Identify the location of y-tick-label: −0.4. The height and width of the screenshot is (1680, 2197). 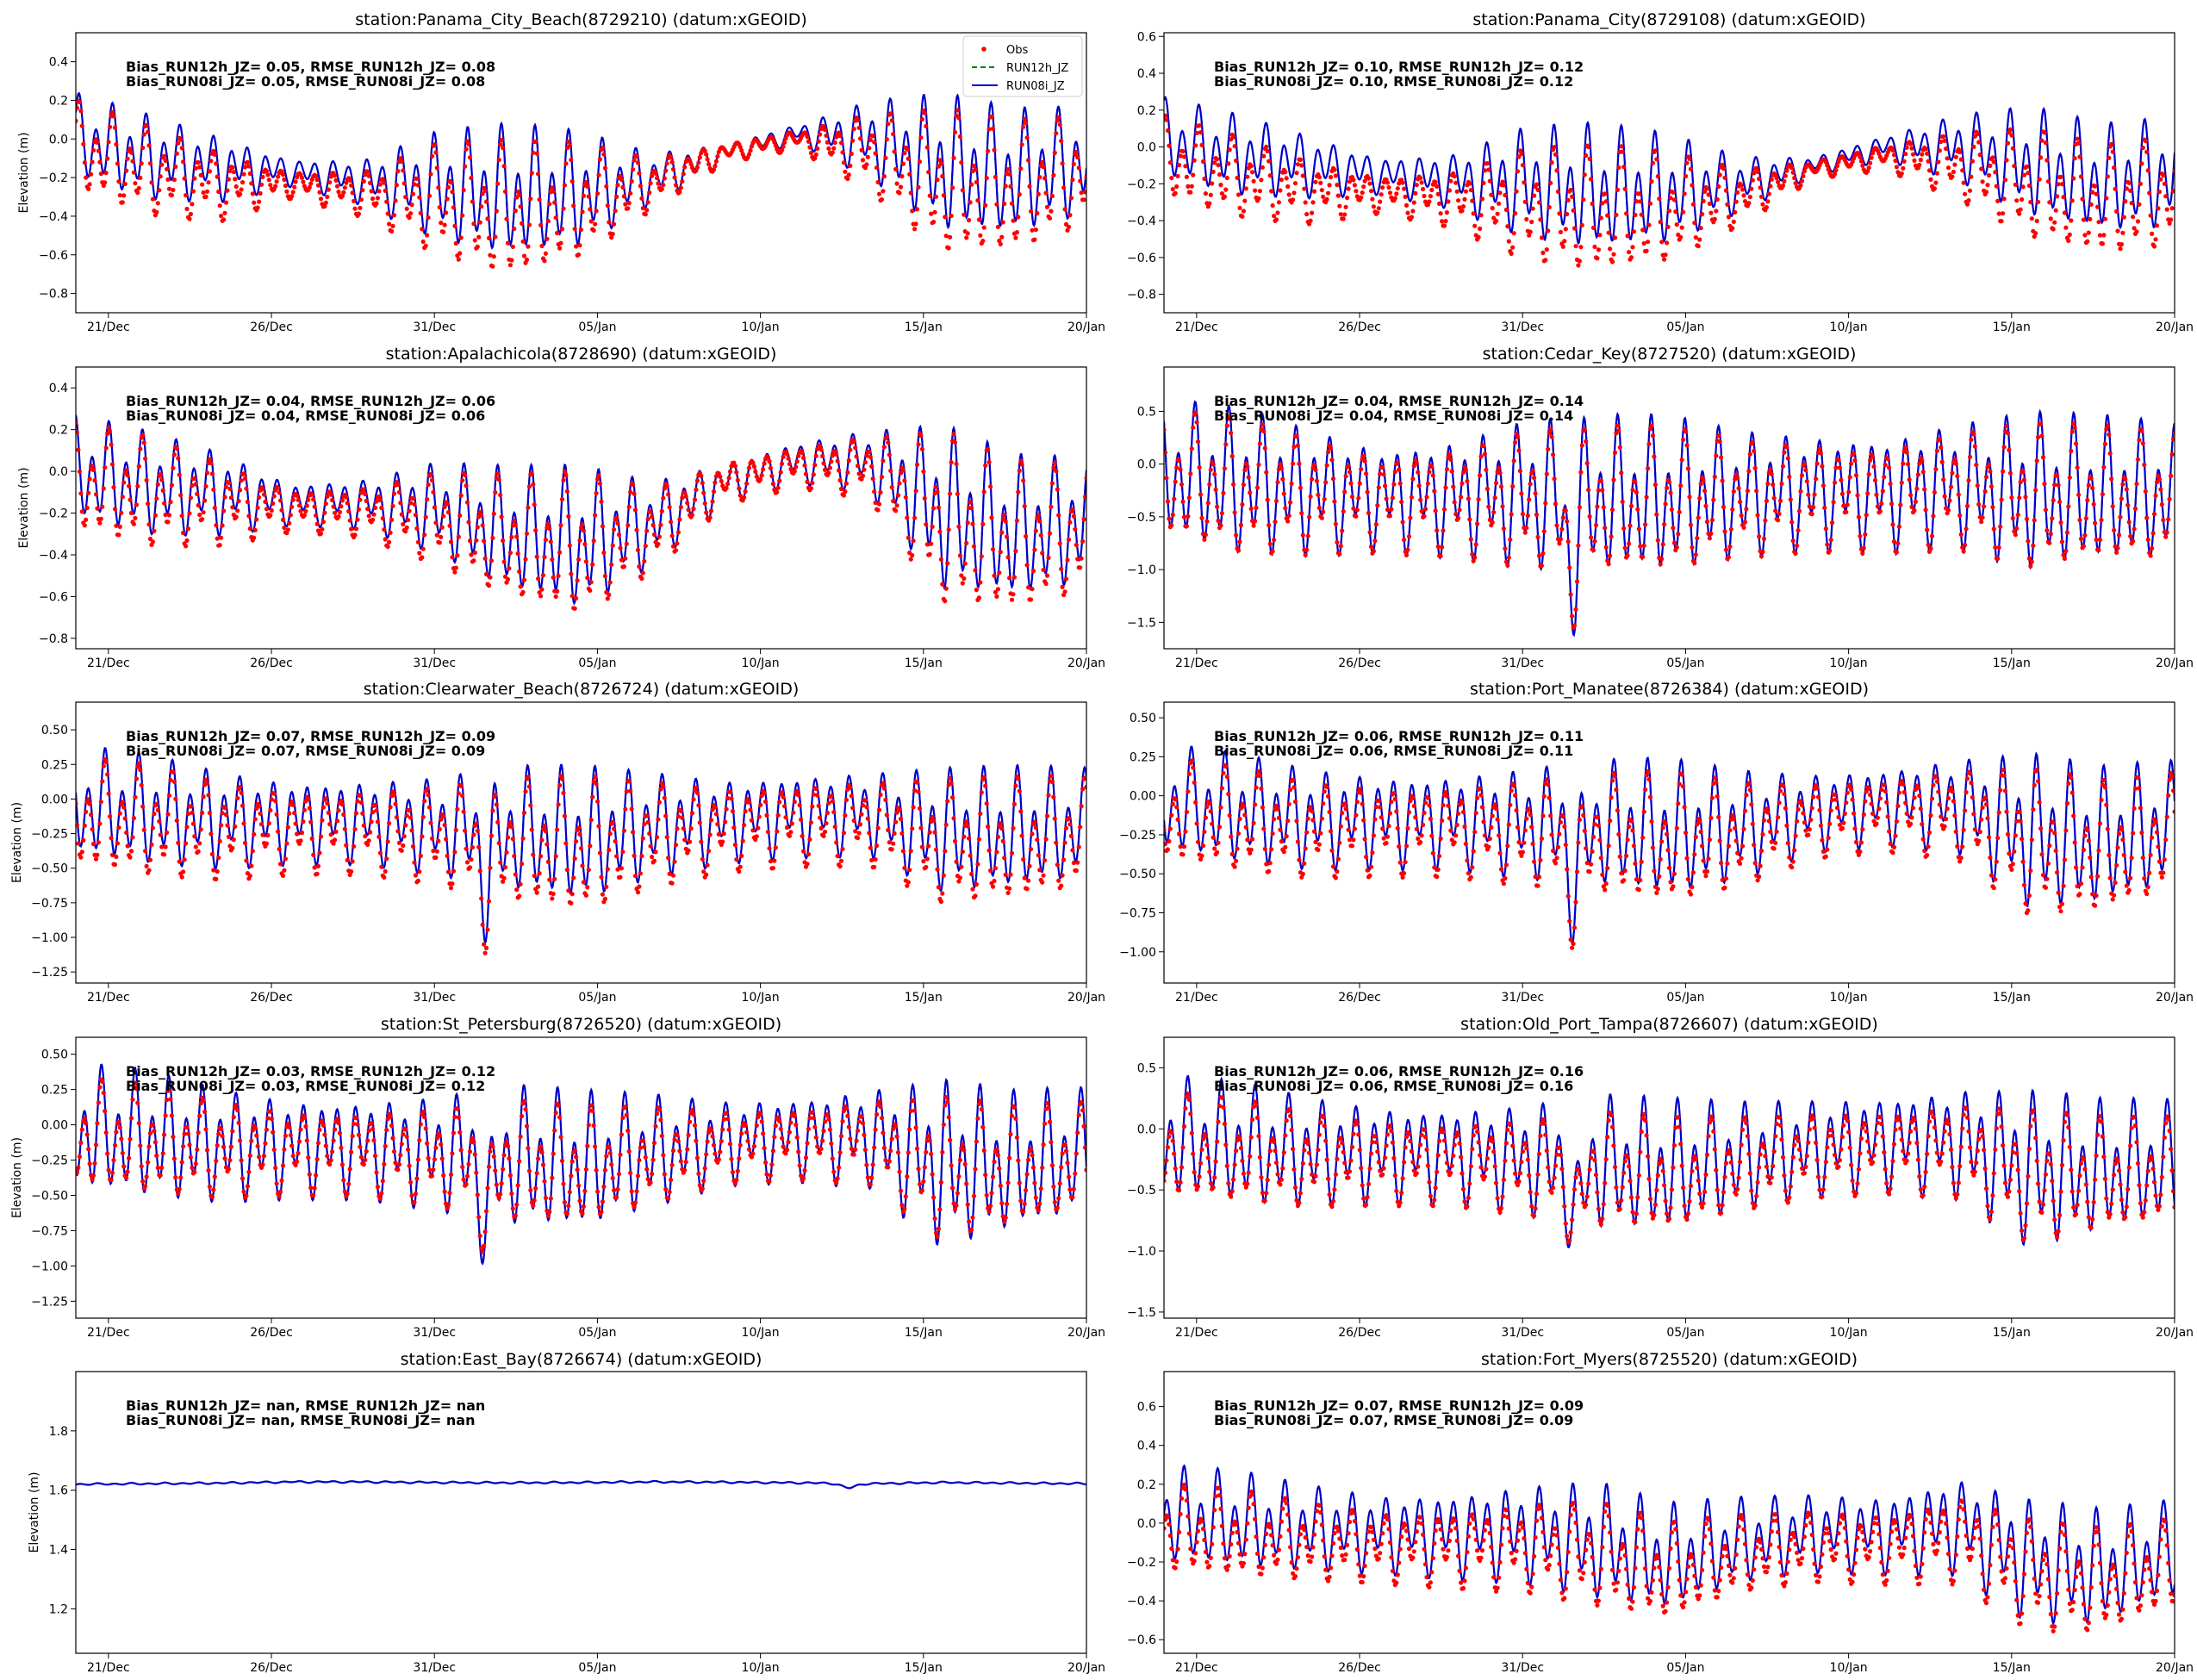
(54, 556).